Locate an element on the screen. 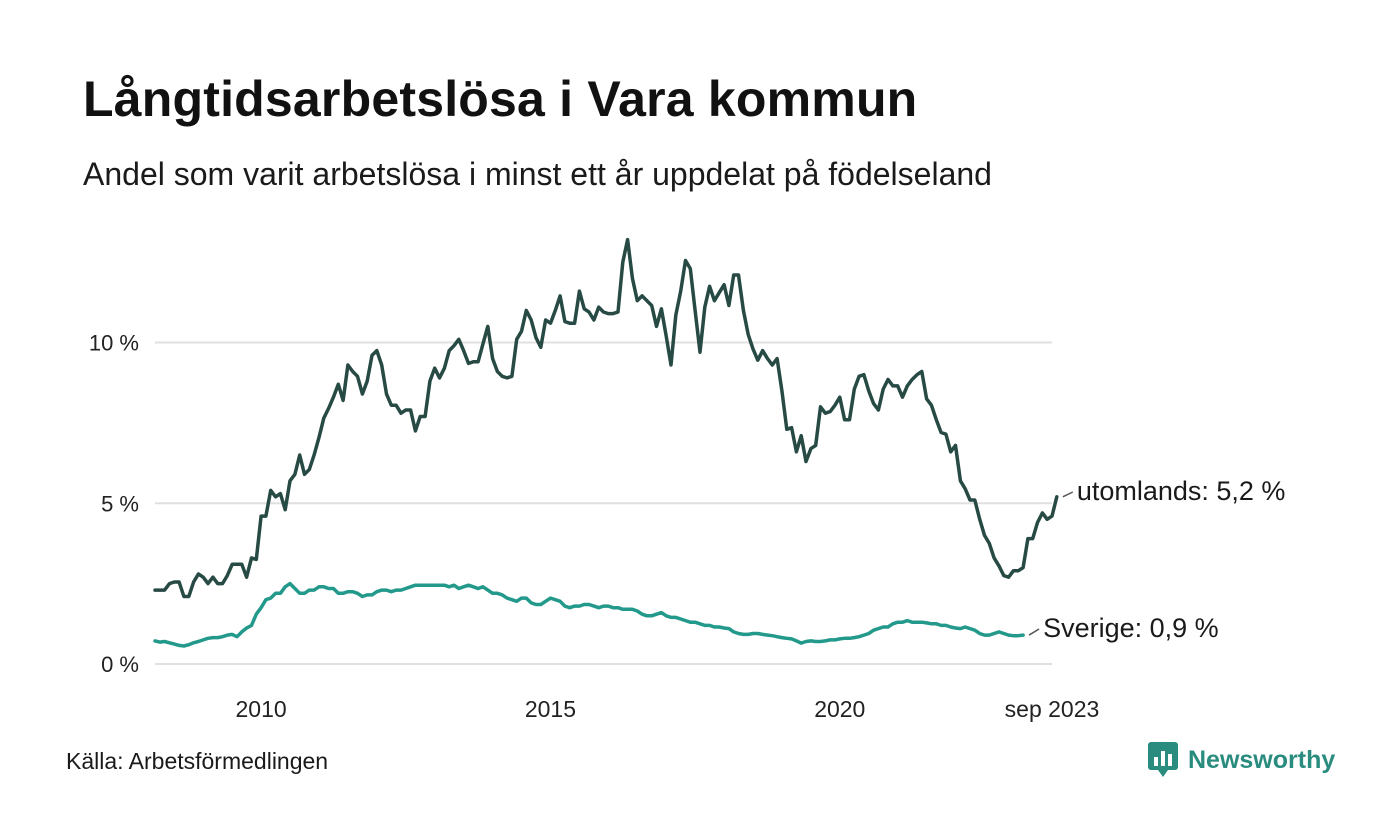 The image size is (1400, 840). x-tick-label: sep 2023 is located at coordinates (1052, 709).